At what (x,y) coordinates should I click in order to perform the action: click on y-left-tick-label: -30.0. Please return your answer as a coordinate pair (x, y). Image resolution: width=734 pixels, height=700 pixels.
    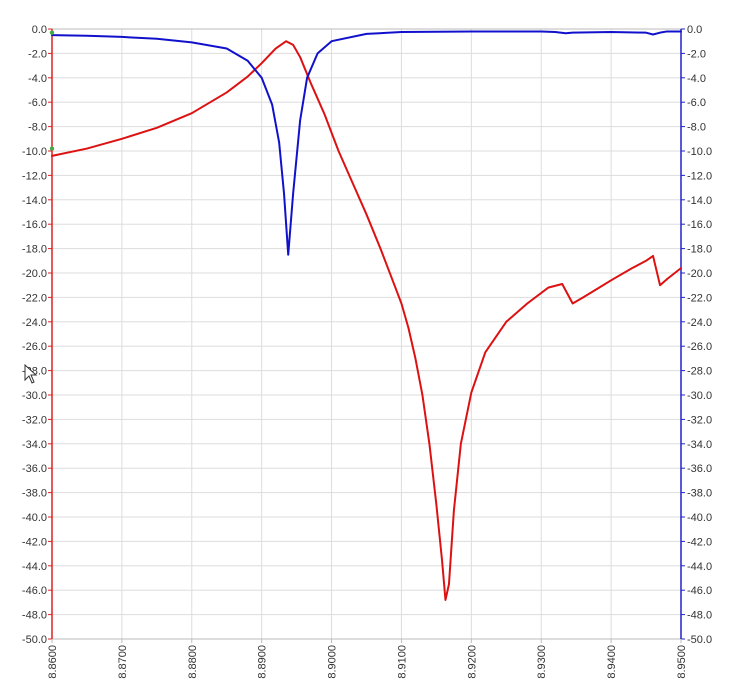
    Looking at the image, I should click on (34, 396).